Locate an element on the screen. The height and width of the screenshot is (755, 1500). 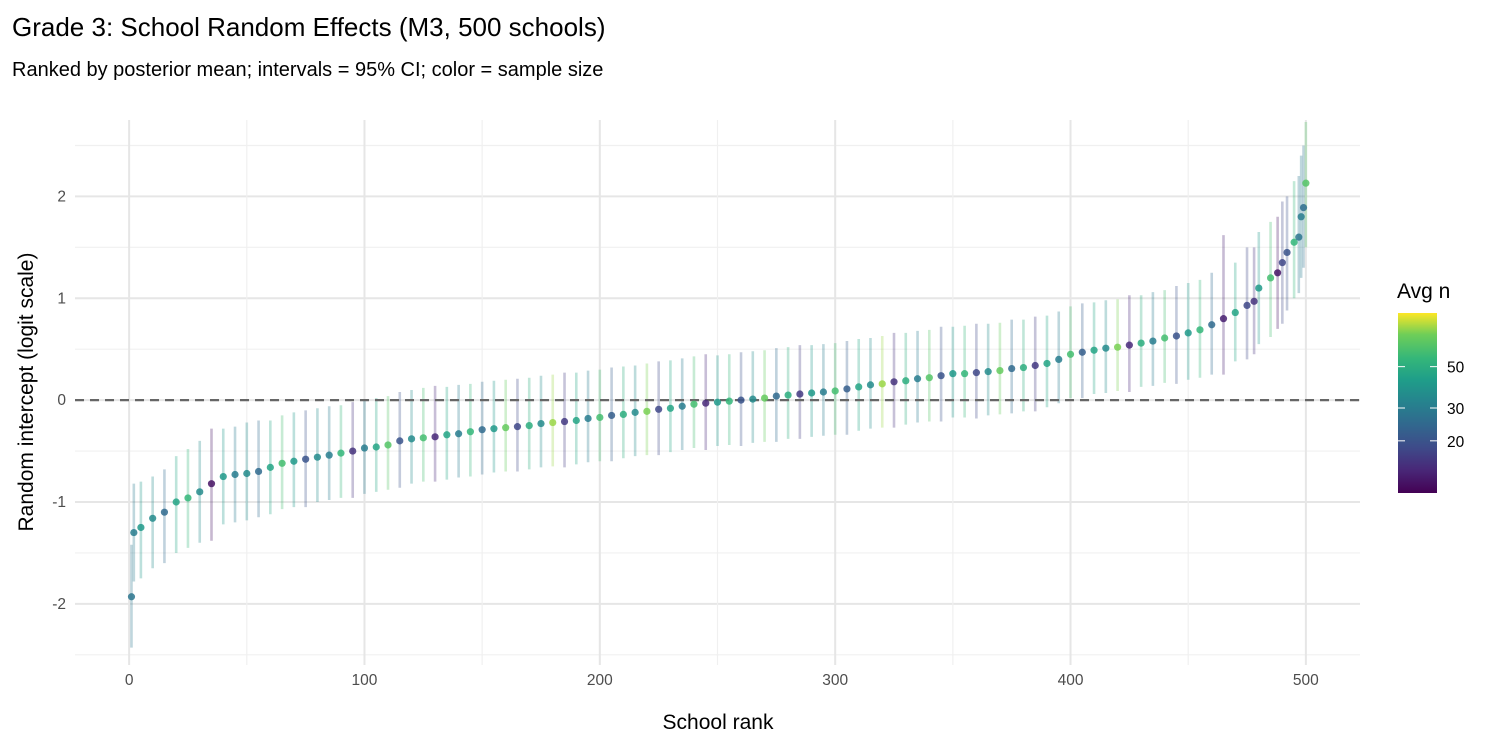
x-tick-label: 200 is located at coordinates (600, 680).